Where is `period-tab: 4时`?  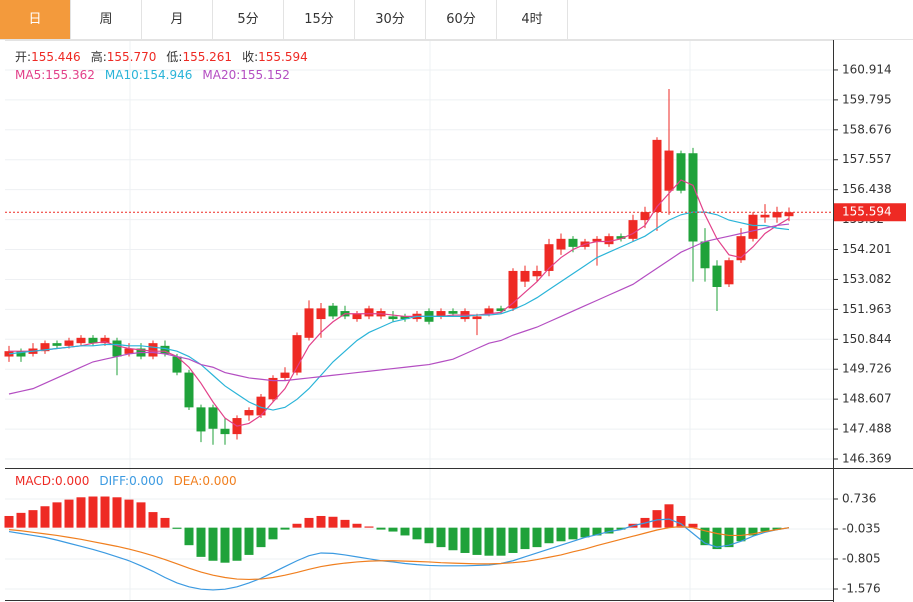 period-tab: 4时 is located at coordinates (532, 19).